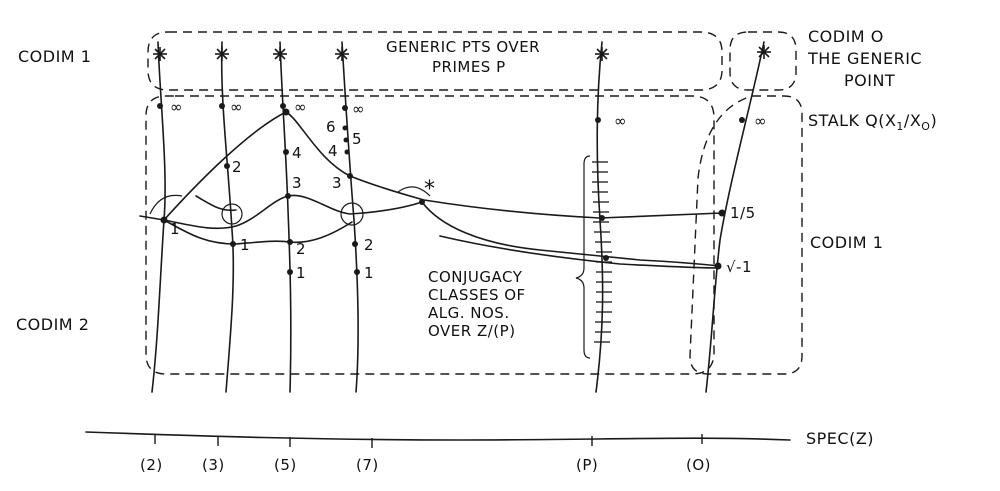 This screenshot has height=491, width=1000. Describe the element at coordinates (760, 121) in the screenshot. I see `inf-label-0: ∞` at that location.